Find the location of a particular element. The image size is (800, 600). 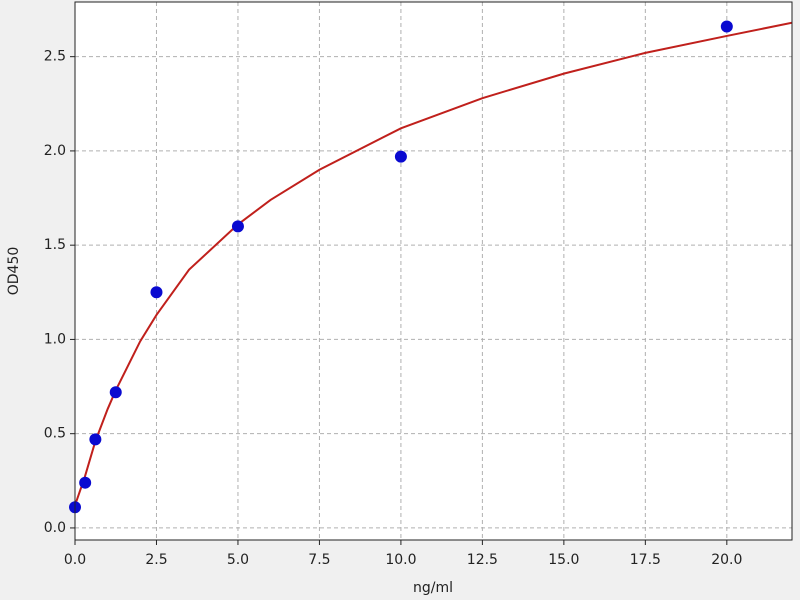

x-tick-label: 20.0 is located at coordinates (726, 560).